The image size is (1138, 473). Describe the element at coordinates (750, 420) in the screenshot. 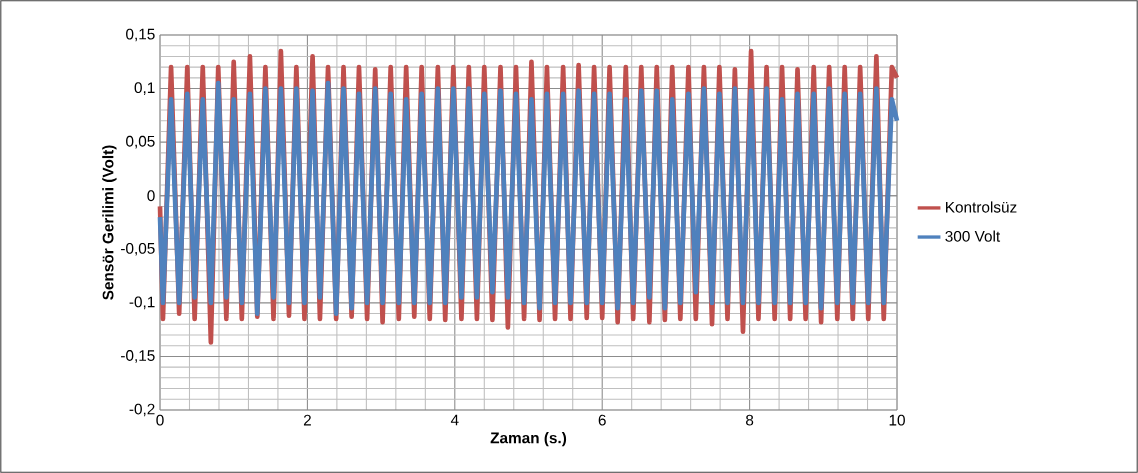

I see `x-tick-label: 8` at that location.